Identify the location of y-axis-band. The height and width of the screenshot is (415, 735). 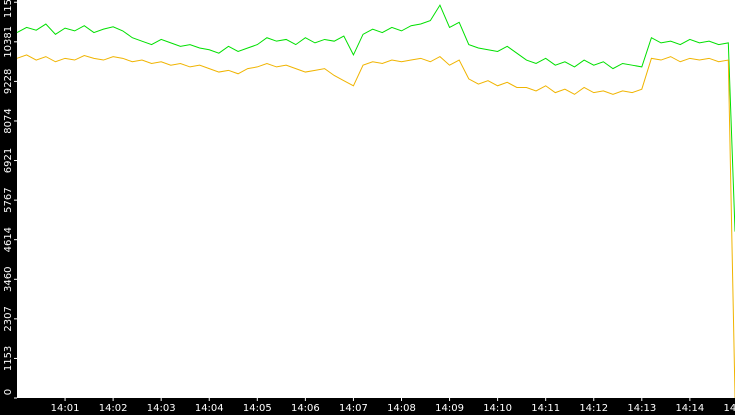
(8, 207).